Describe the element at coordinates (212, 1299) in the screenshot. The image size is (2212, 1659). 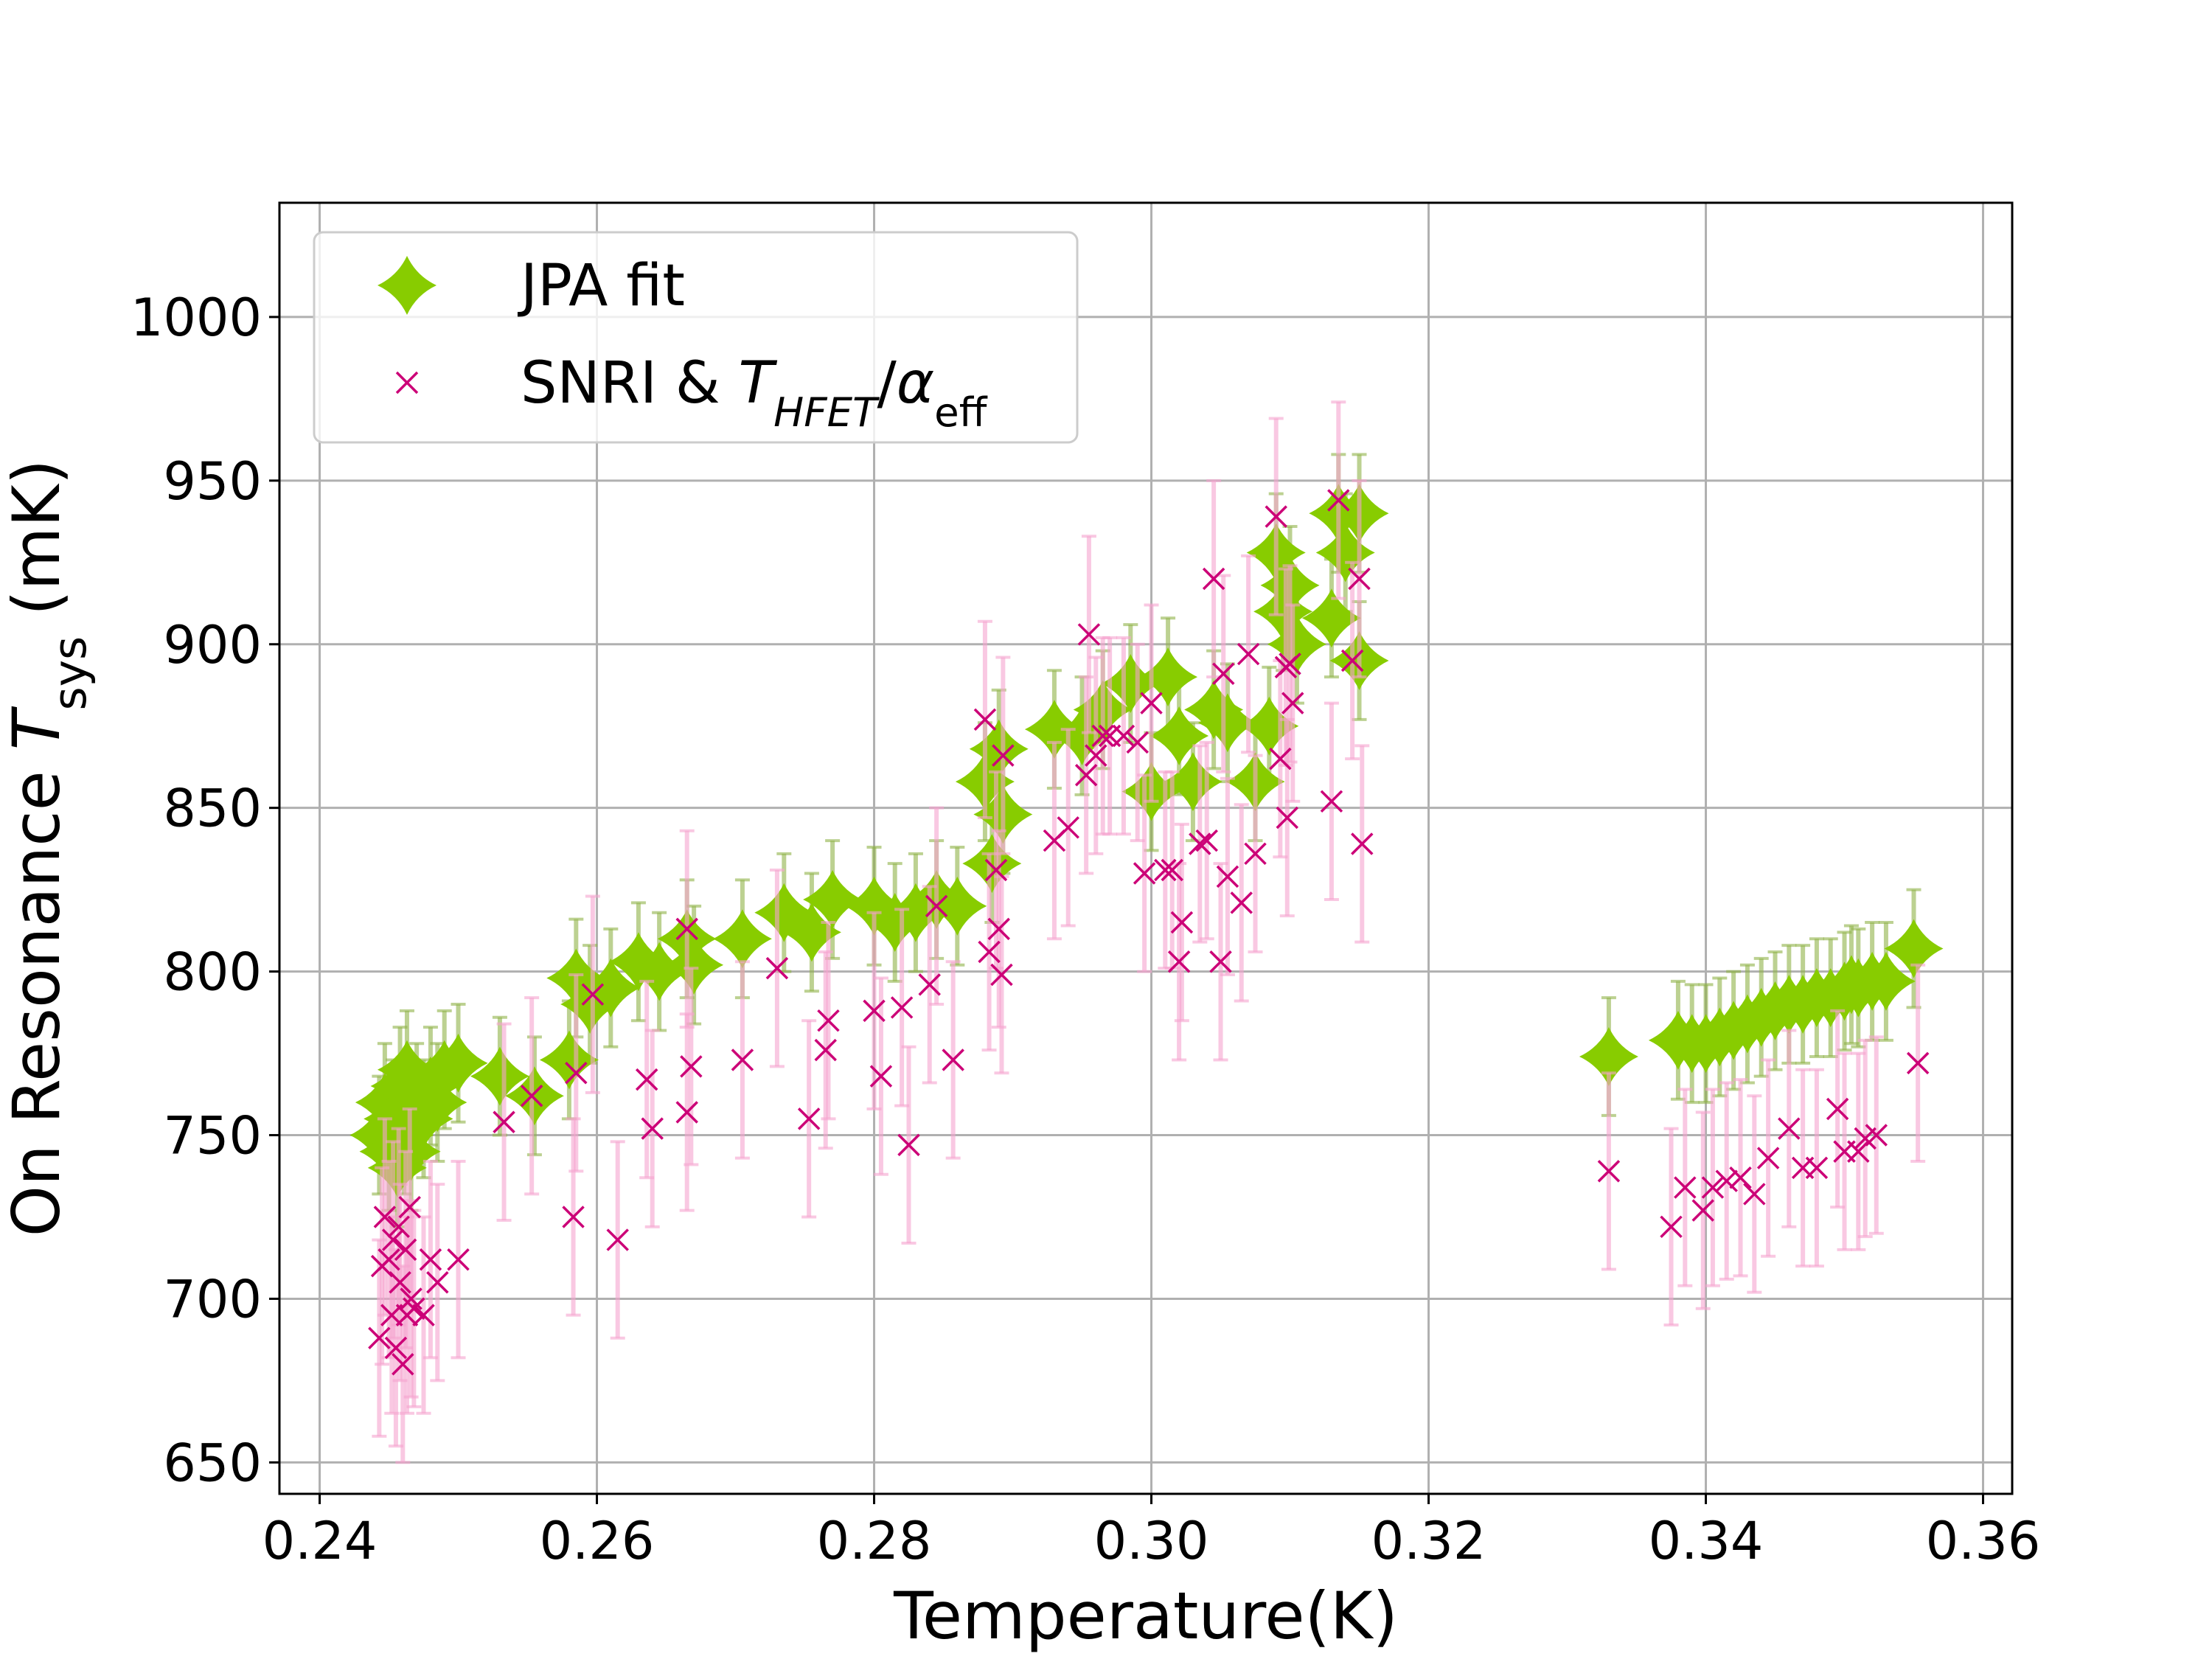
I see `y-tick-label: 700` at that location.